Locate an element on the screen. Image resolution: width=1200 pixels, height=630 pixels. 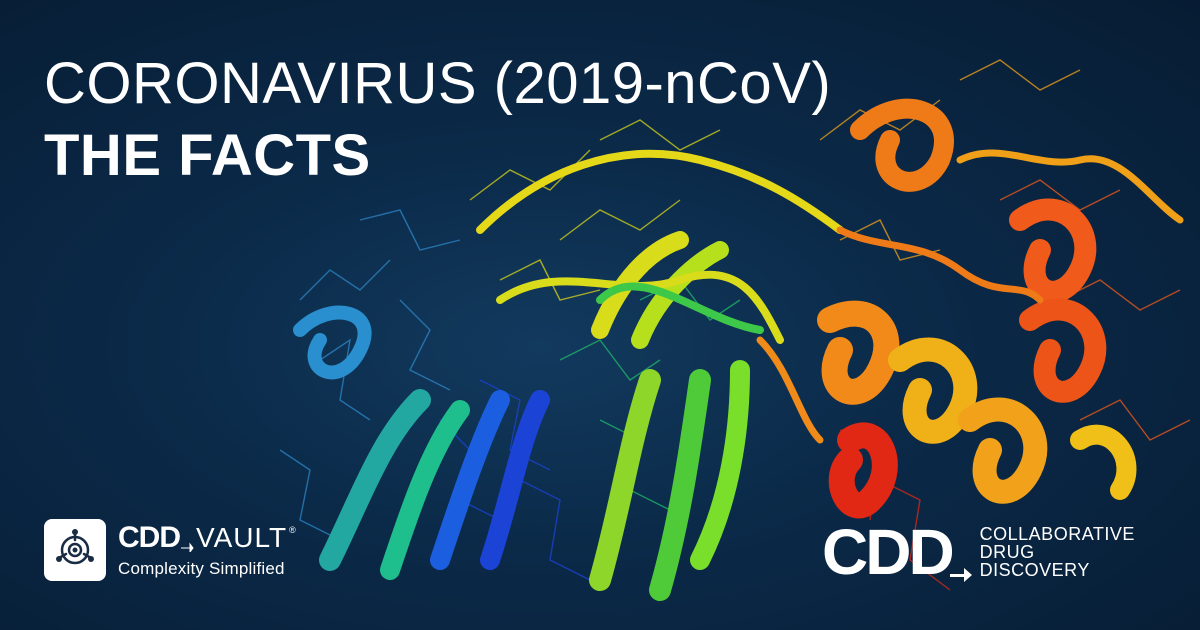
aperture-icon is located at coordinates (75, 550).